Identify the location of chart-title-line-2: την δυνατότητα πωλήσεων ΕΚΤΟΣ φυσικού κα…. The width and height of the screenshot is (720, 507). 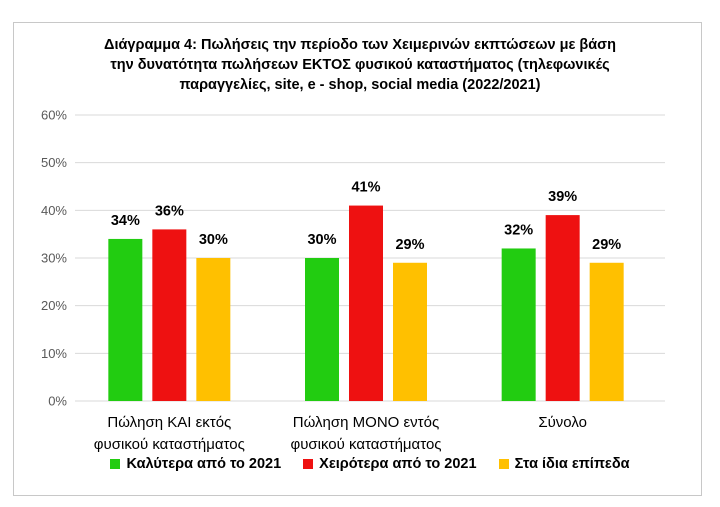
(360, 65).